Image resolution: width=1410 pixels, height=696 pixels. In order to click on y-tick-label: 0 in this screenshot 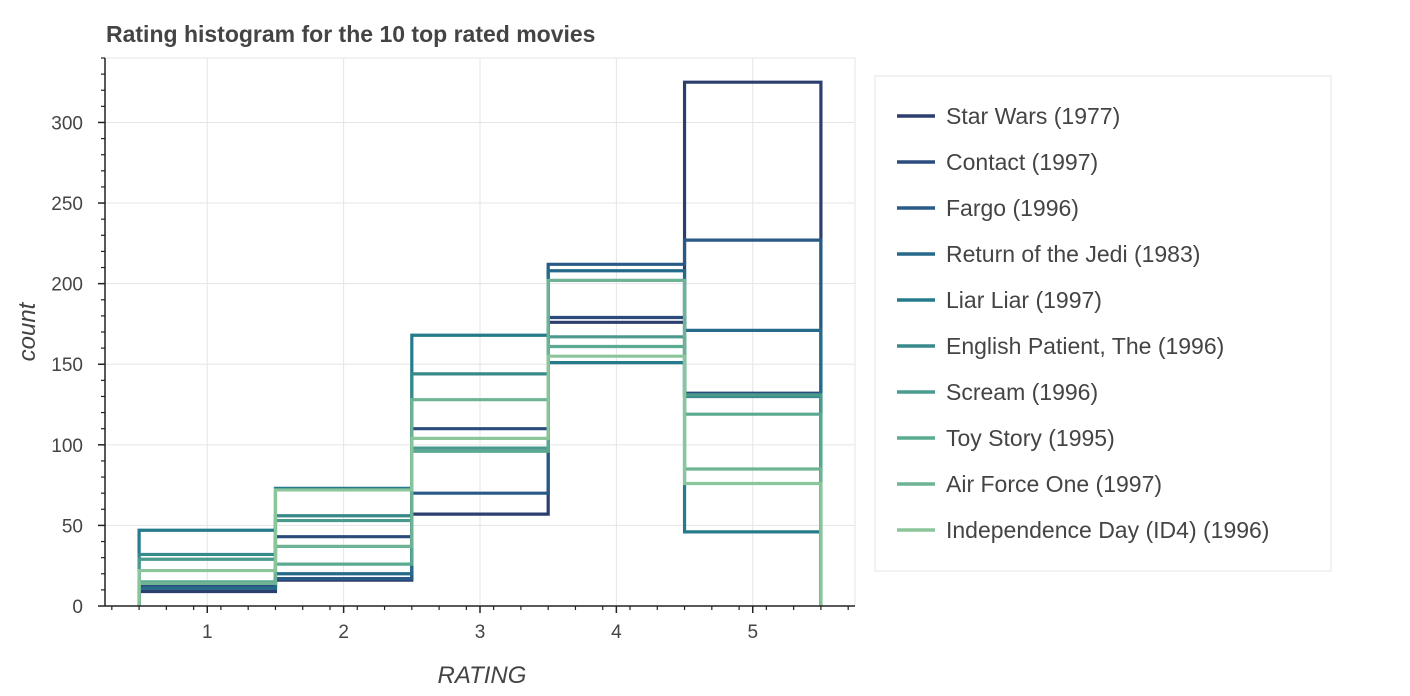, I will do `click(77, 607)`.